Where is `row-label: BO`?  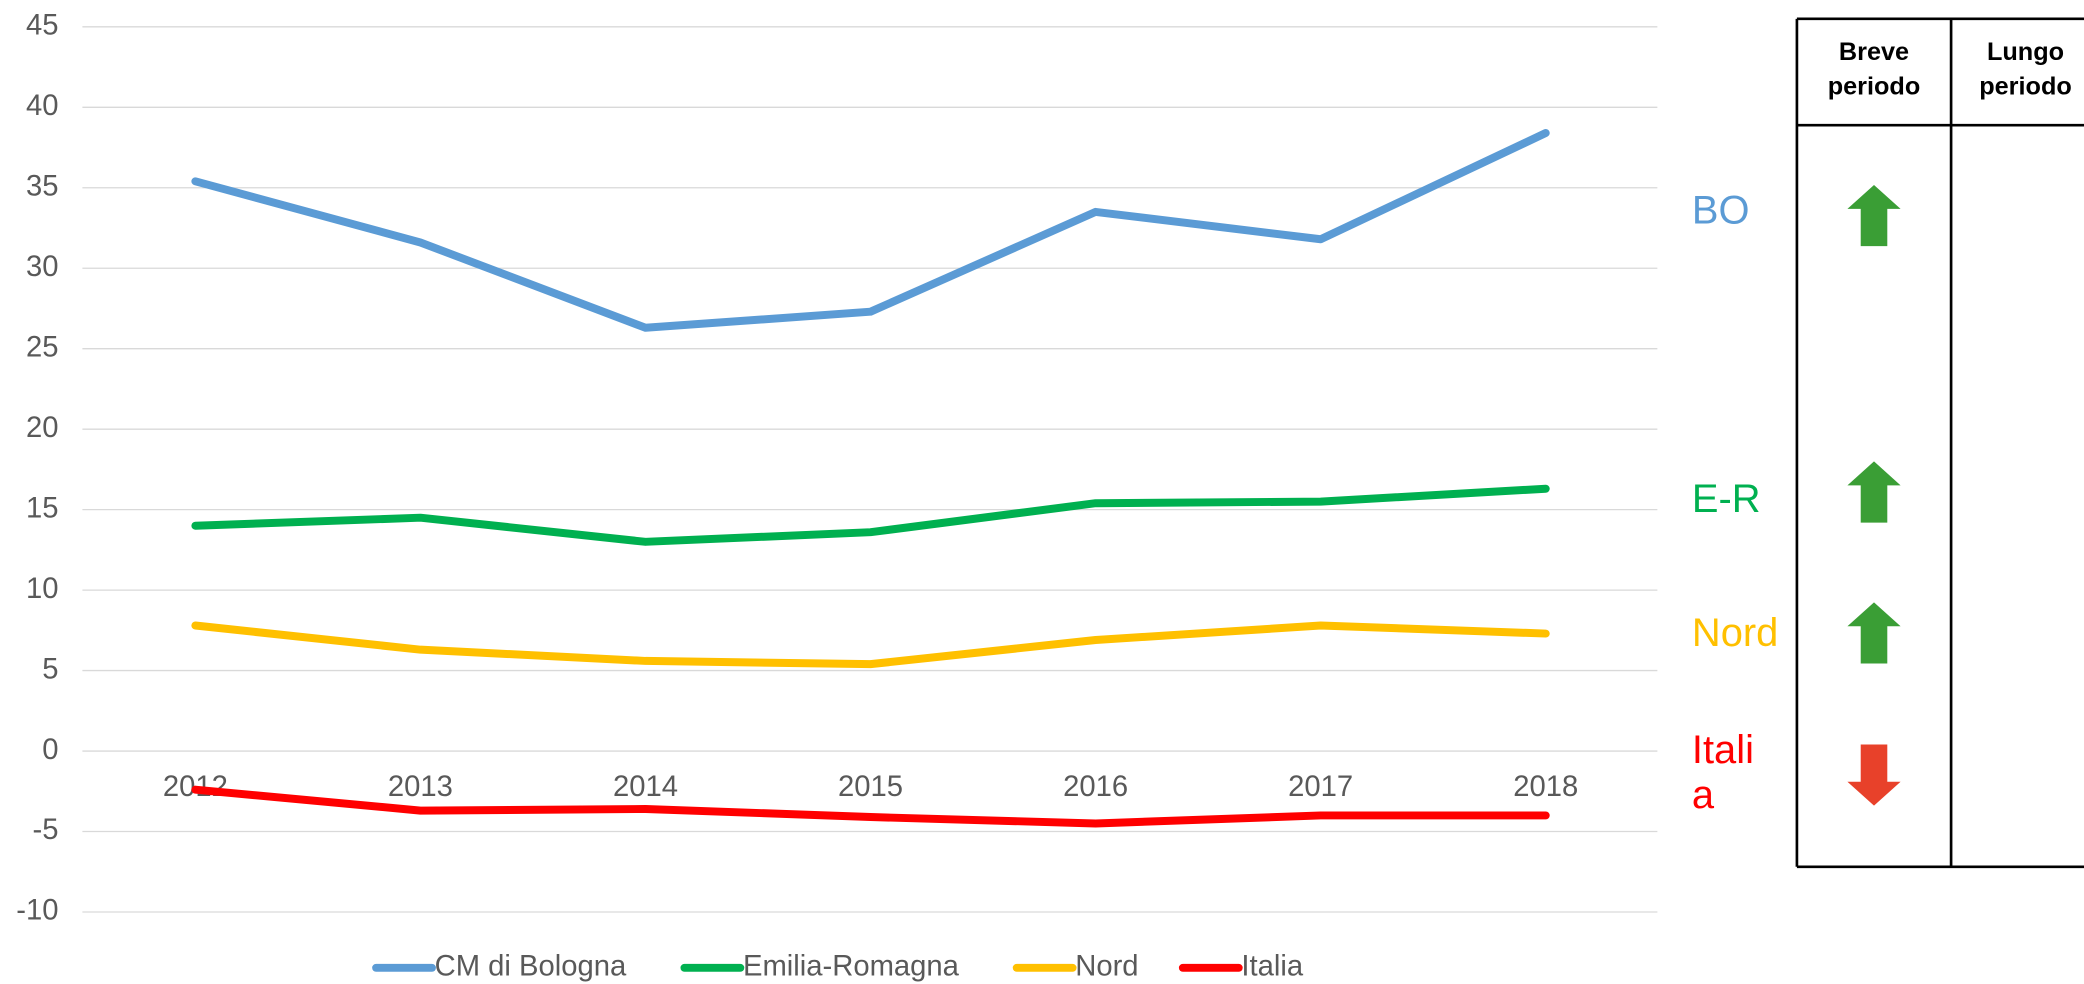 row-label: BO is located at coordinates (1721, 210).